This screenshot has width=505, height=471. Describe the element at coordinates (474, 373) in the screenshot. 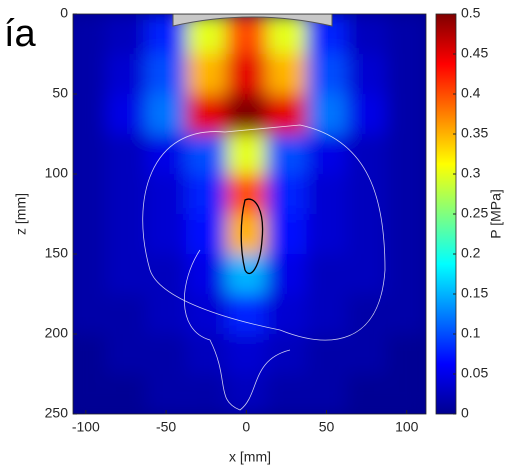

I see `colorbar-tick-label: 0.05` at that location.